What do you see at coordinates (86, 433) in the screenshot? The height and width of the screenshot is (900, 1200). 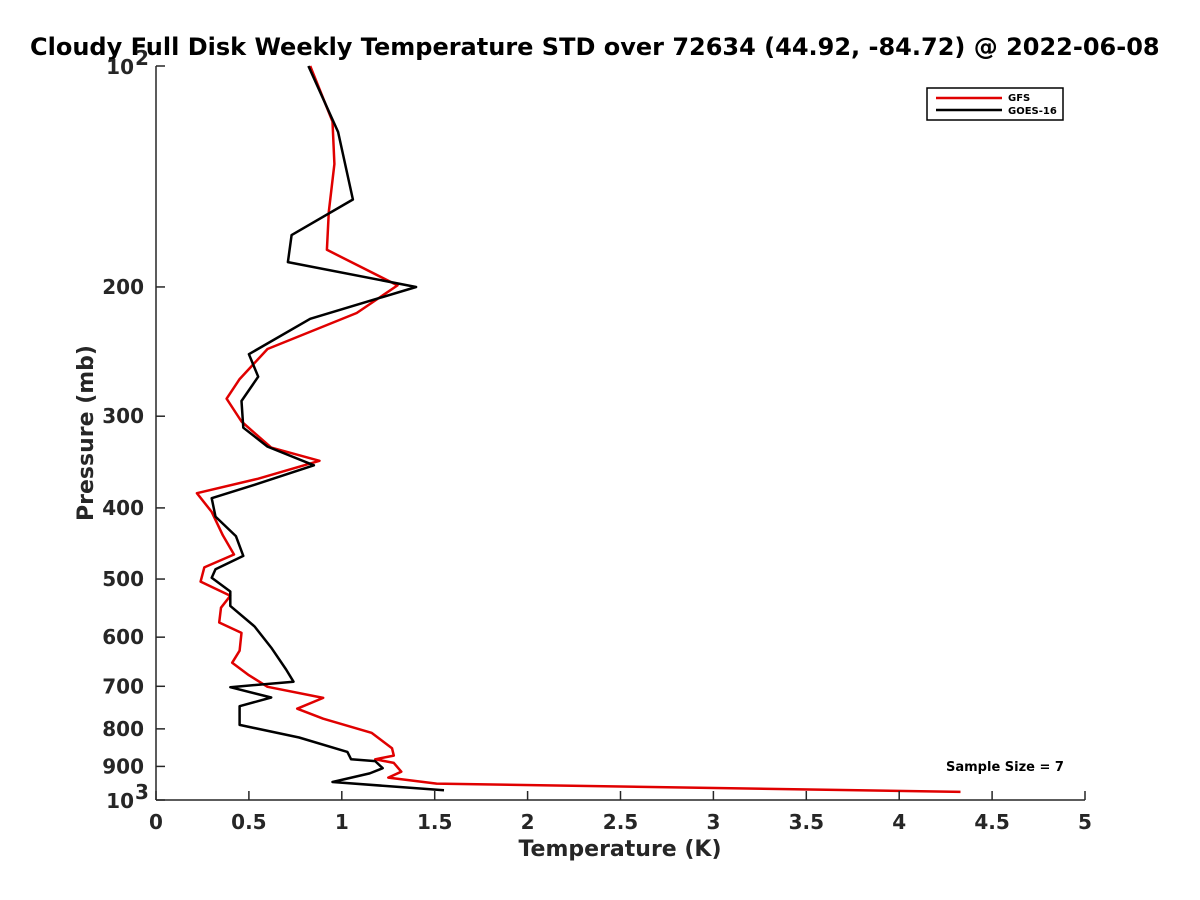 I see `y-axis-label: Pressure (mb)` at bounding box center [86, 433].